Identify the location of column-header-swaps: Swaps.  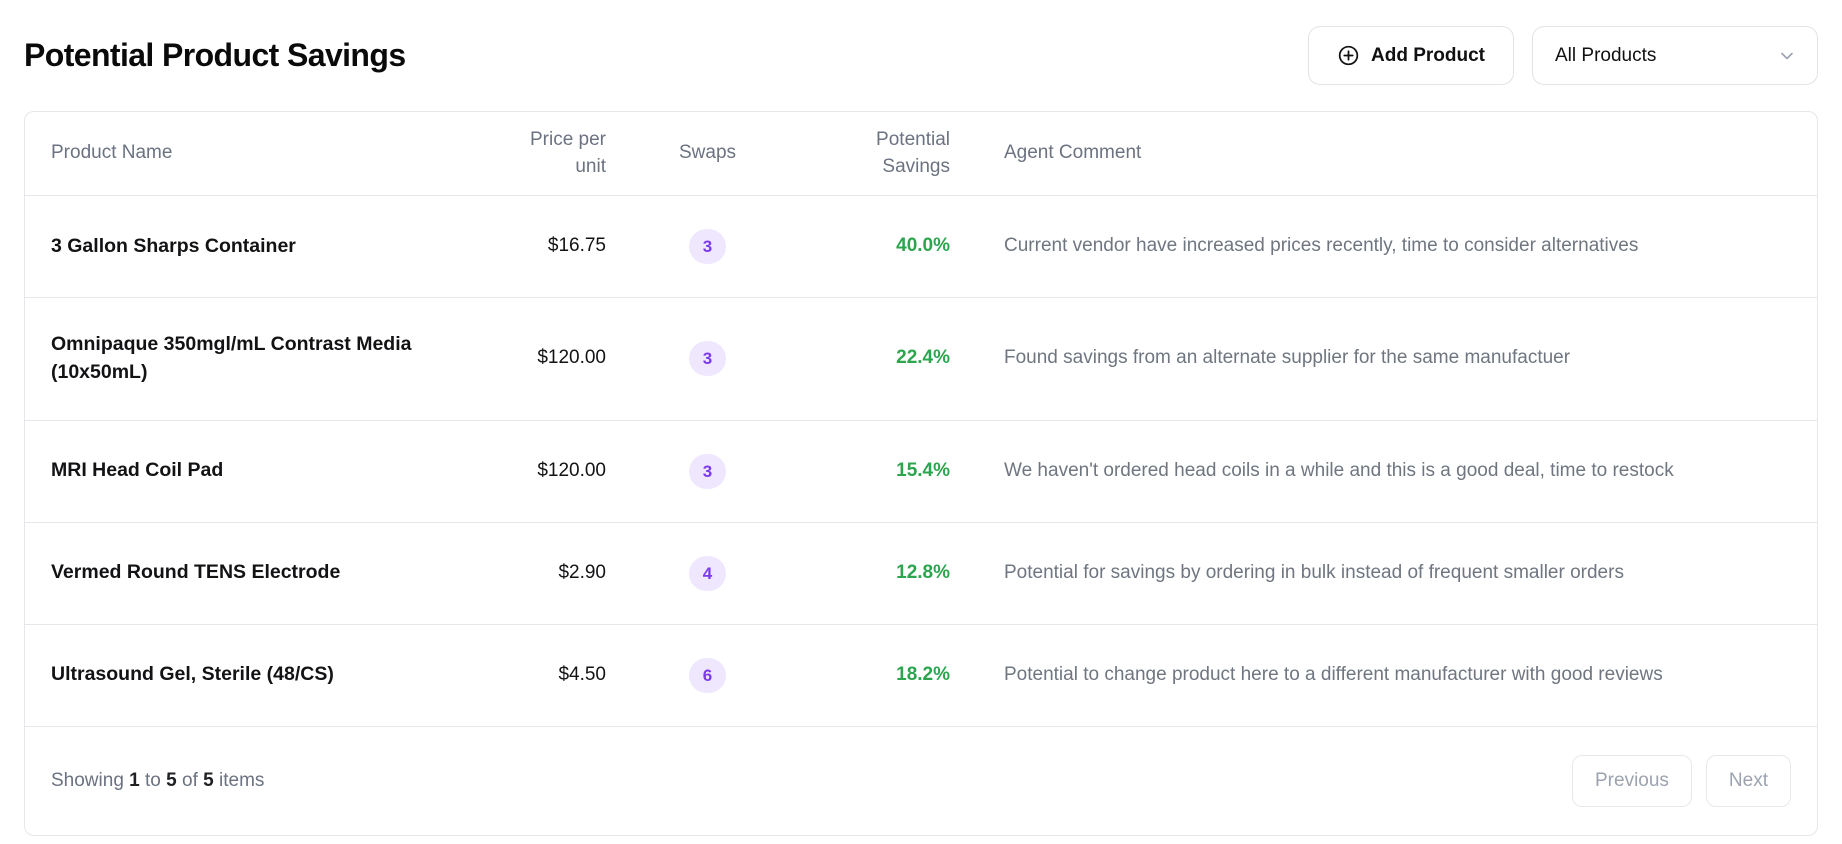
(707, 153).